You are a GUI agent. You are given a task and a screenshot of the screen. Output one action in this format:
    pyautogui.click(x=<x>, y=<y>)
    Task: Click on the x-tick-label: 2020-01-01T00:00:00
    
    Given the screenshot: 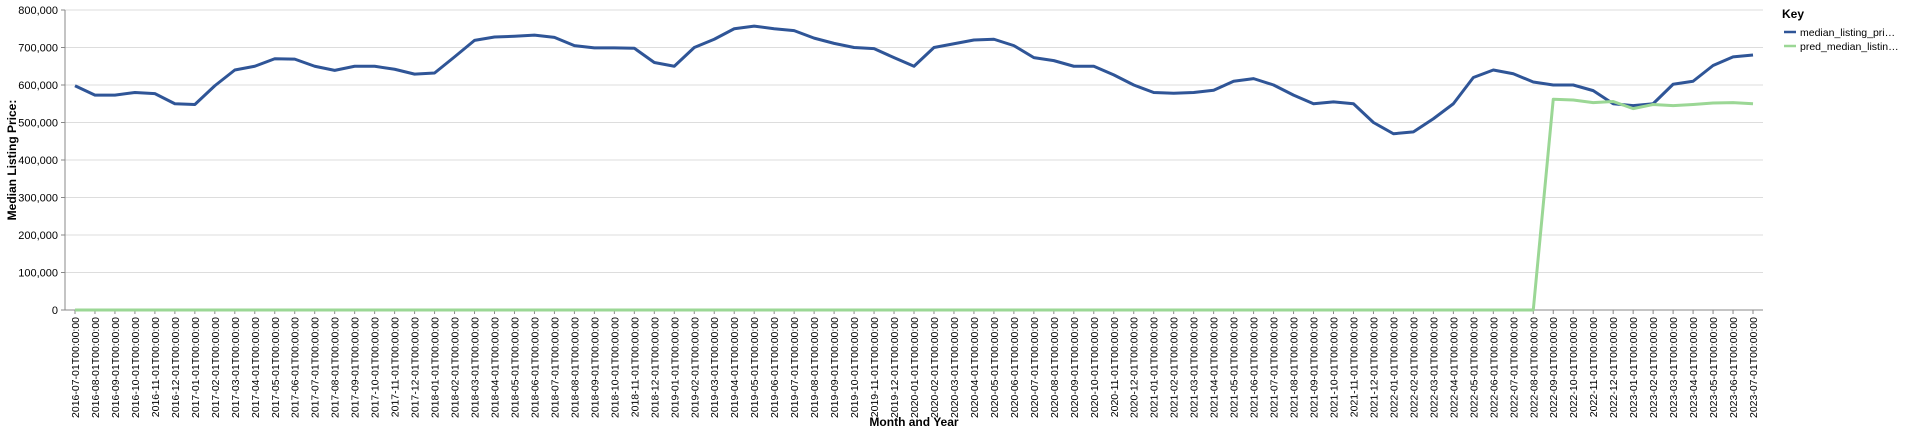 What is the action you would take?
    pyautogui.click(x=915, y=367)
    